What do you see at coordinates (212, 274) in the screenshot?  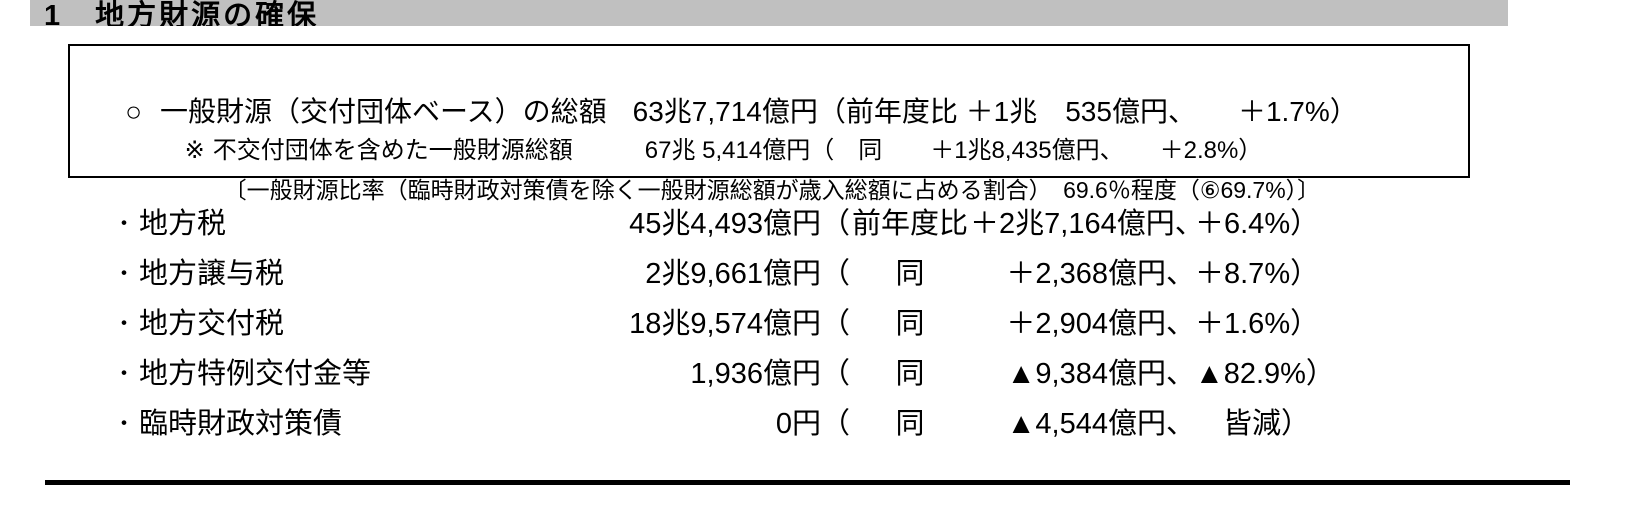 I see `item-label-text: 地方譲与税` at bounding box center [212, 274].